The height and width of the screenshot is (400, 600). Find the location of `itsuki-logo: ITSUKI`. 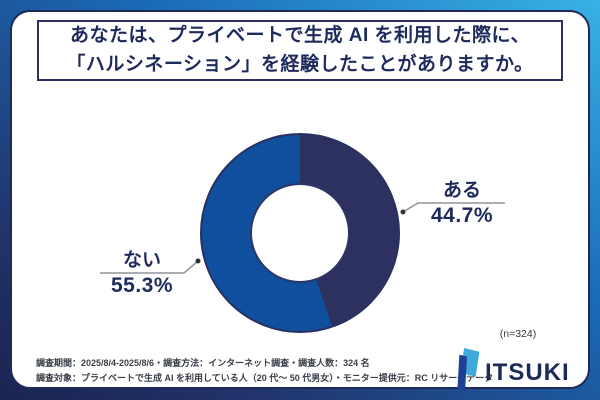

itsuki-logo: ITSUKI is located at coordinates (511, 369).